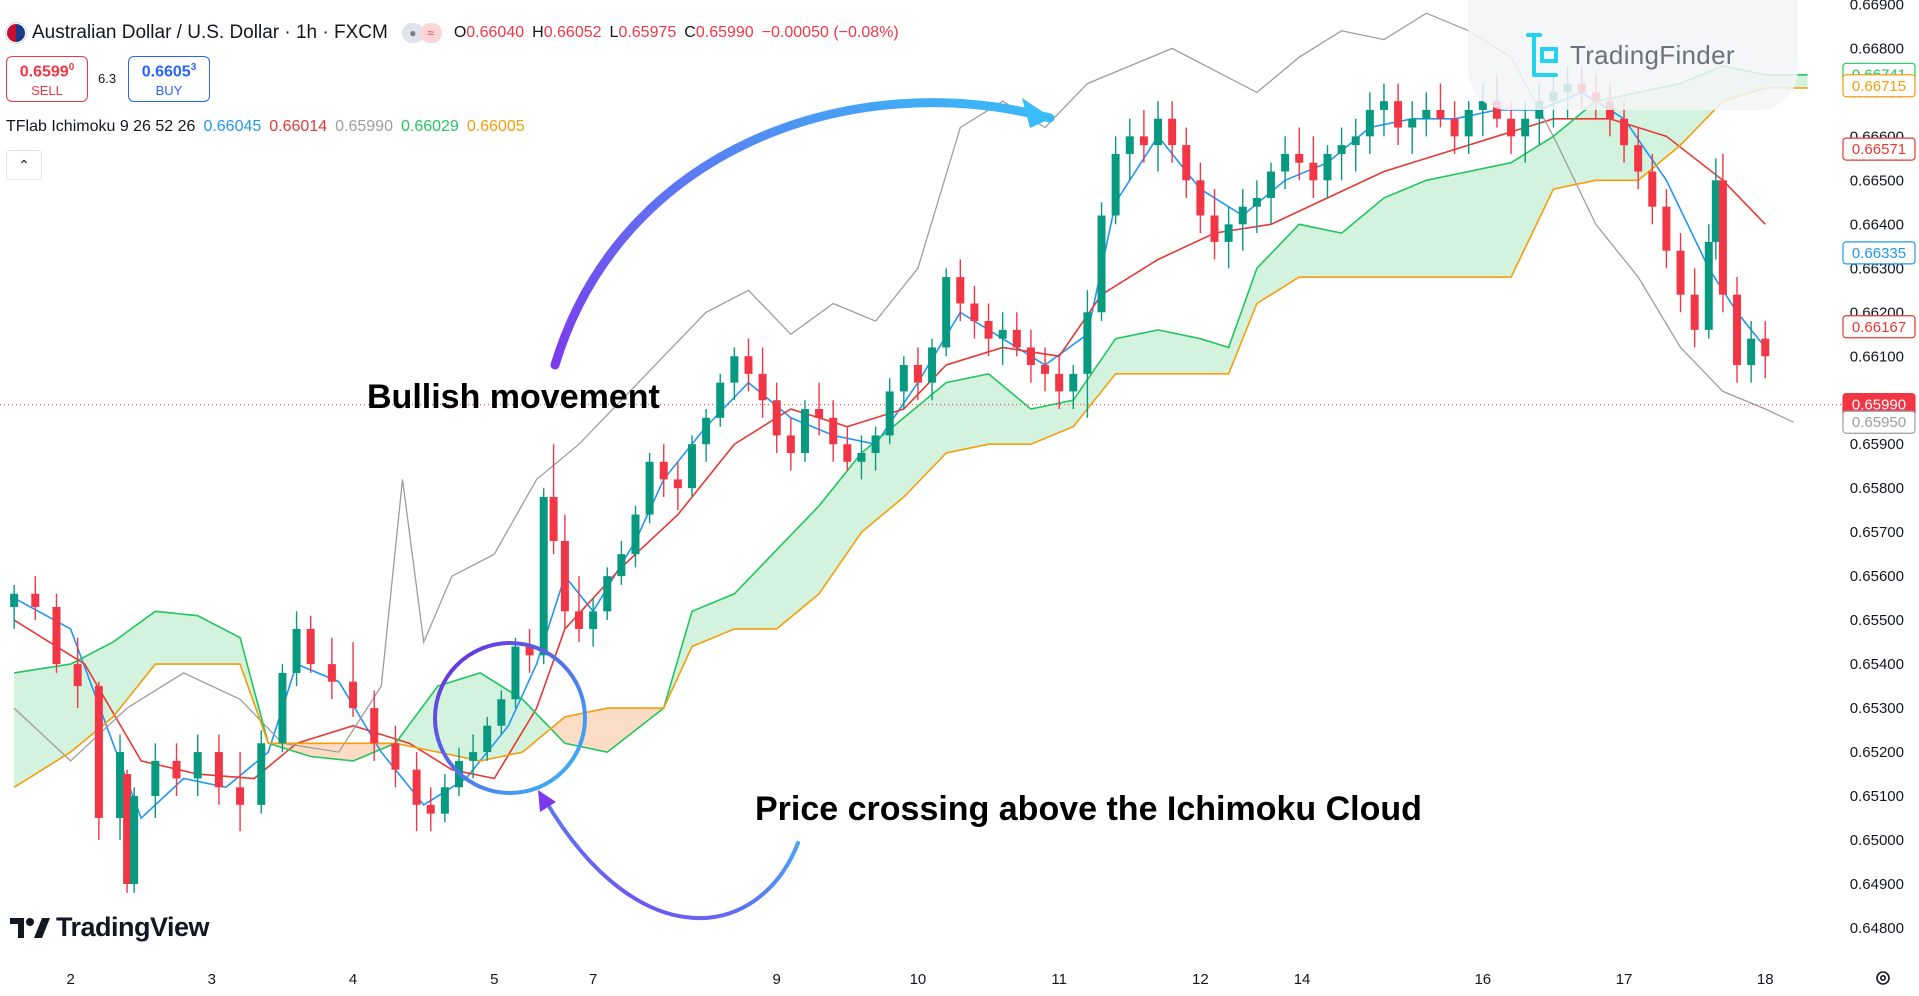 The image size is (1919, 996). I want to click on price-tick-label: 0.65500, so click(1877, 620).